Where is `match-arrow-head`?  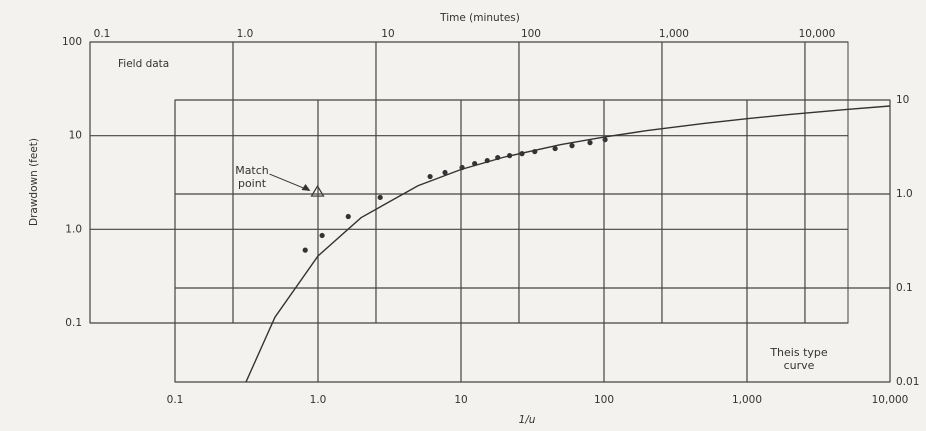
match-arrow-head is located at coordinates (306, 188).